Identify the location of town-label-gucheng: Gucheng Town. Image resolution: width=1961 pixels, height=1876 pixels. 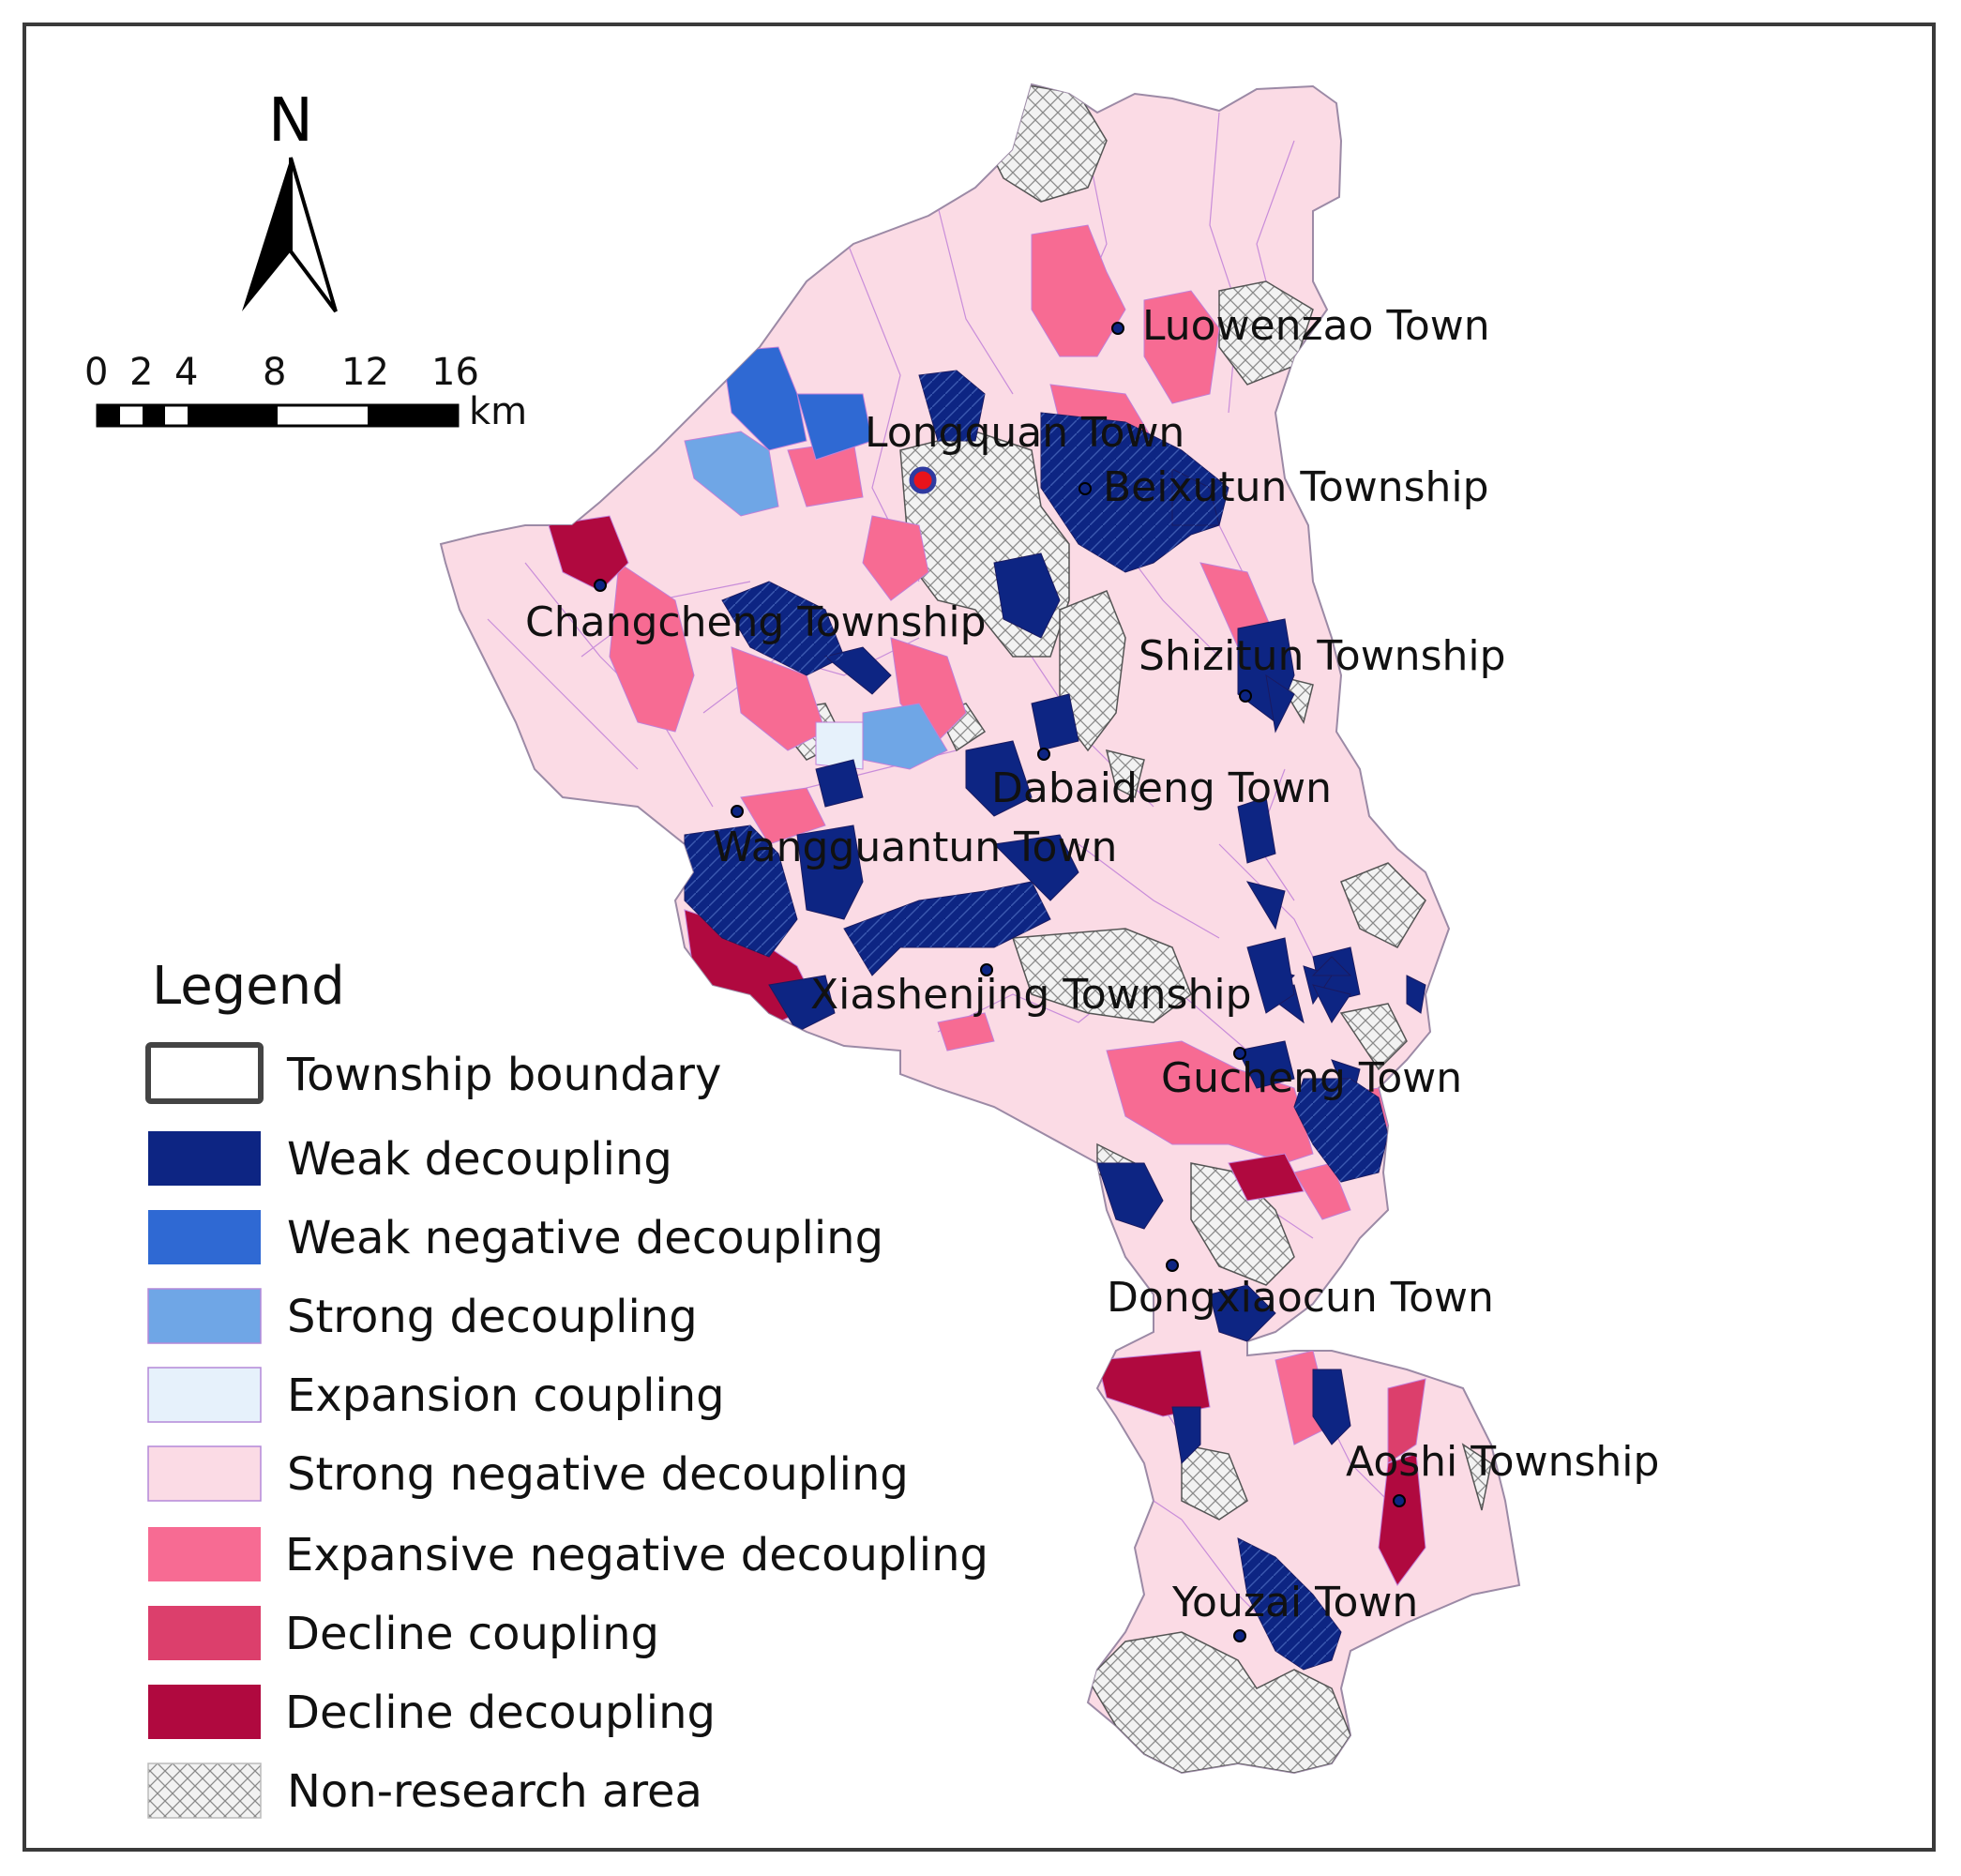
(1311, 1078).